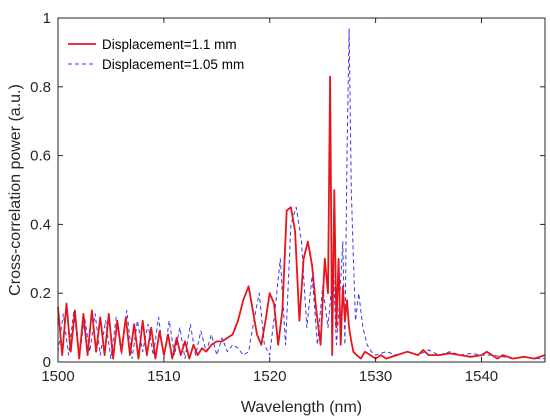 The height and width of the screenshot is (420, 550). What do you see at coordinates (57, 376) in the screenshot?
I see `x-tick-label: 1500` at bounding box center [57, 376].